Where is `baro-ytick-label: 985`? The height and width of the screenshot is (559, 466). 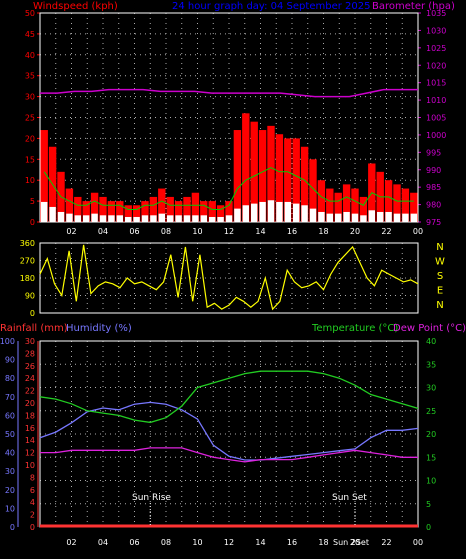
baro-ytick-label: 985 is located at coordinates (433, 187).